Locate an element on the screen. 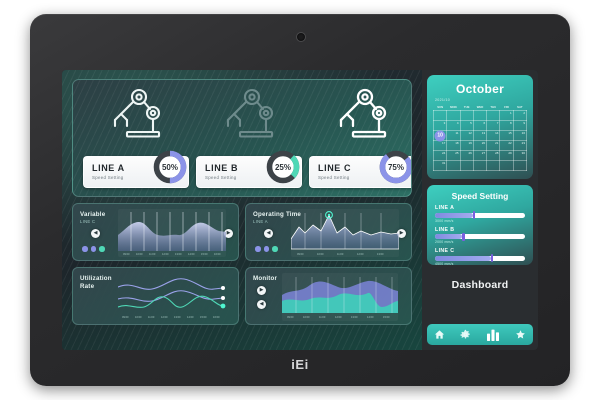 This screenshot has width=600, height=400. calendar-day-cell: 8 is located at coordinates (506, 125).